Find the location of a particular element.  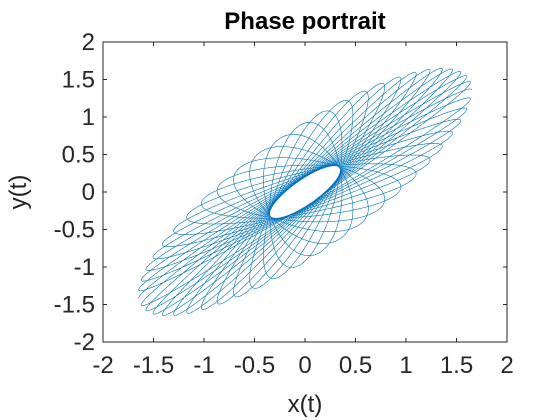

x-tick-label: -2 is located at coordinates (102, 365).